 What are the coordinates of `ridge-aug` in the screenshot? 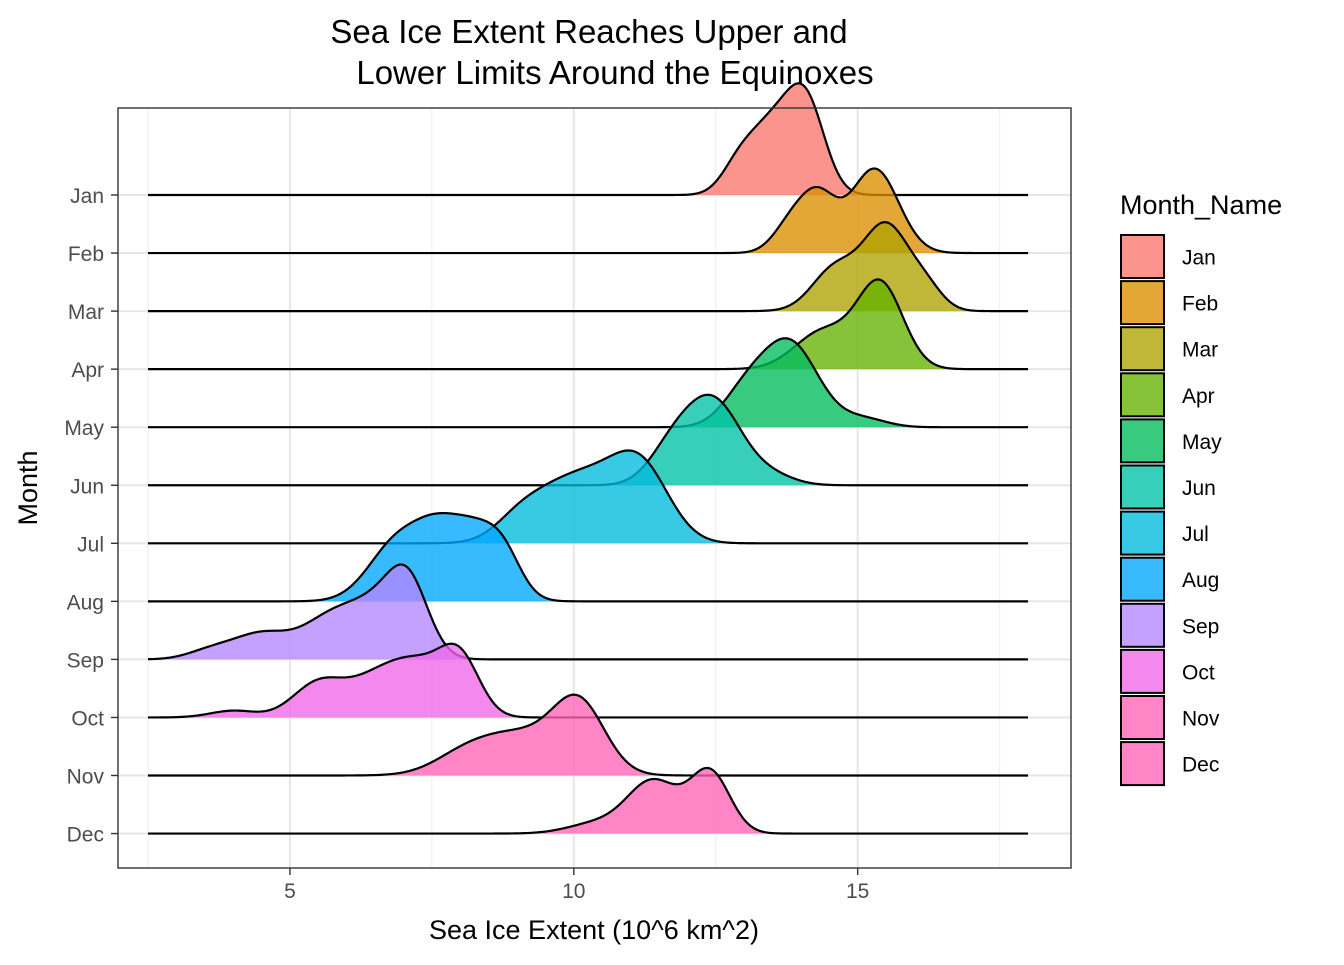 It's located at (588, 557).